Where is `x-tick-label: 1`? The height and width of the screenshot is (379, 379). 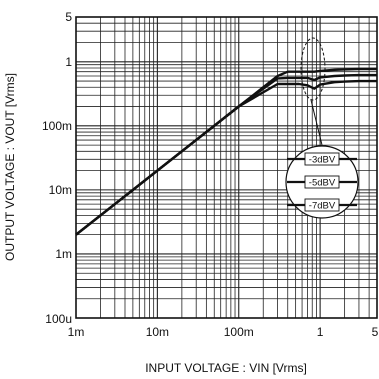
x-tick-label: 1 is located at coordinates (320, 332).